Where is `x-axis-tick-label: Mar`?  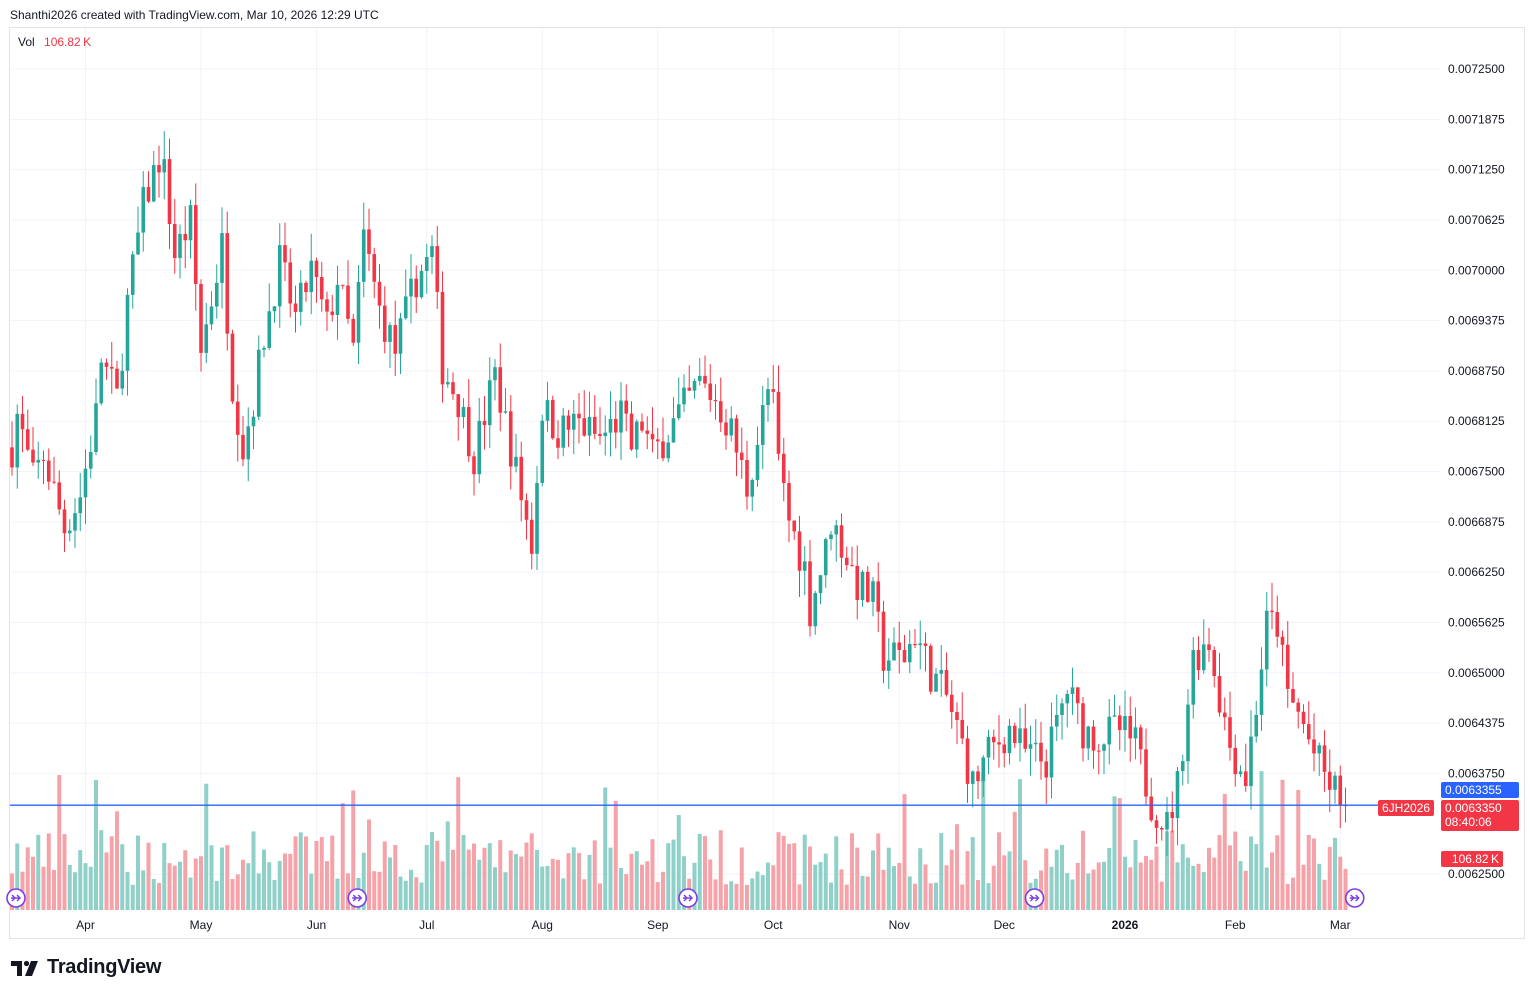
x-axis-tick-label: Mar is located at coordinates (1340, 925).